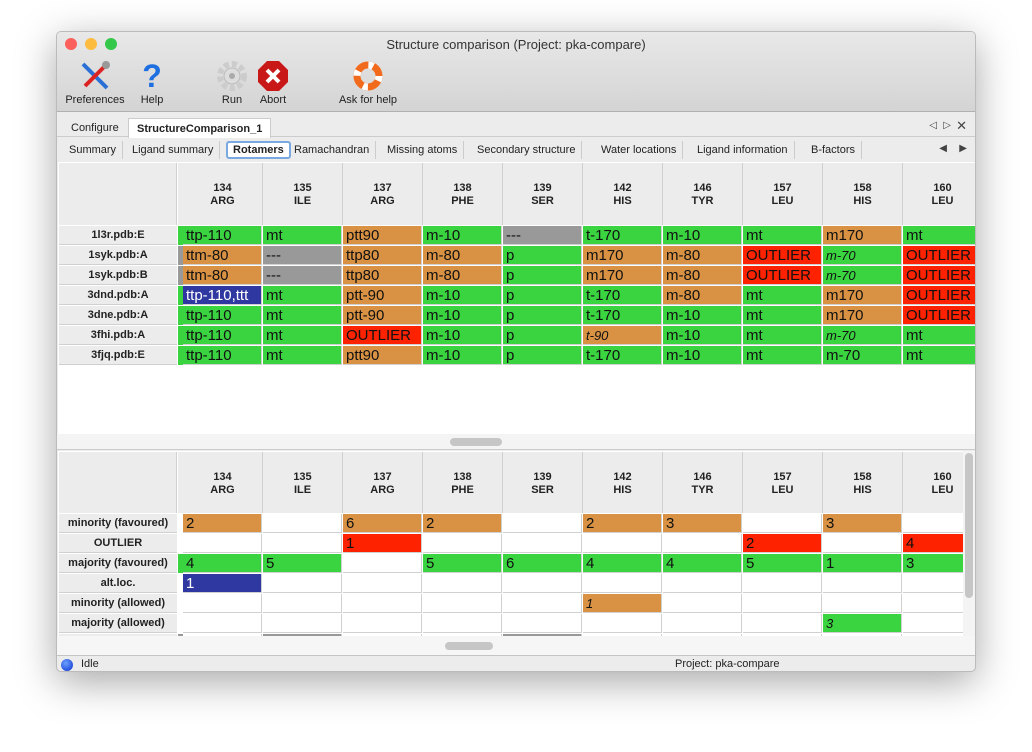 The image size is (1032, 752). I want to click on subtab-water-locations: Water locations, so click(639, 150).